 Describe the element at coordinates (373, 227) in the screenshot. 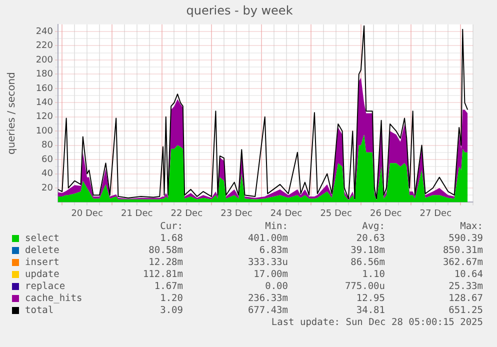

I see `text: Avg:` at that location.